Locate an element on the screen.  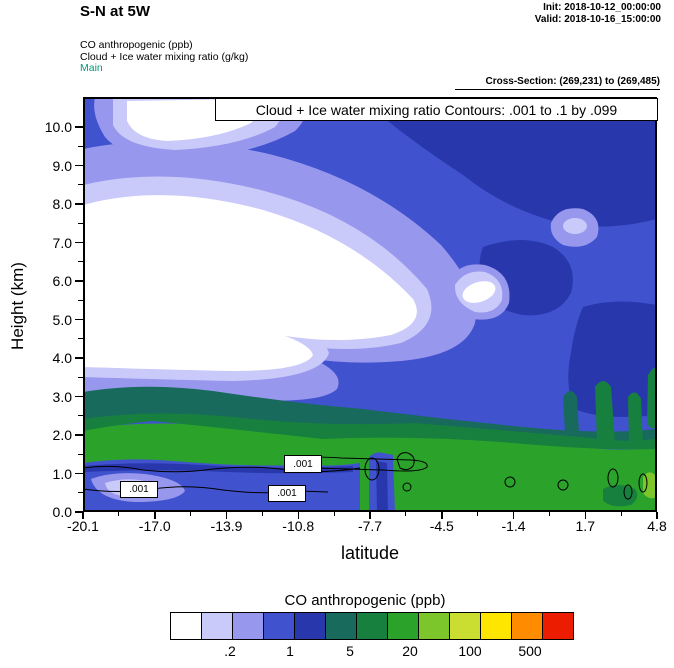
colorbar is located at coordinates (372, 626).